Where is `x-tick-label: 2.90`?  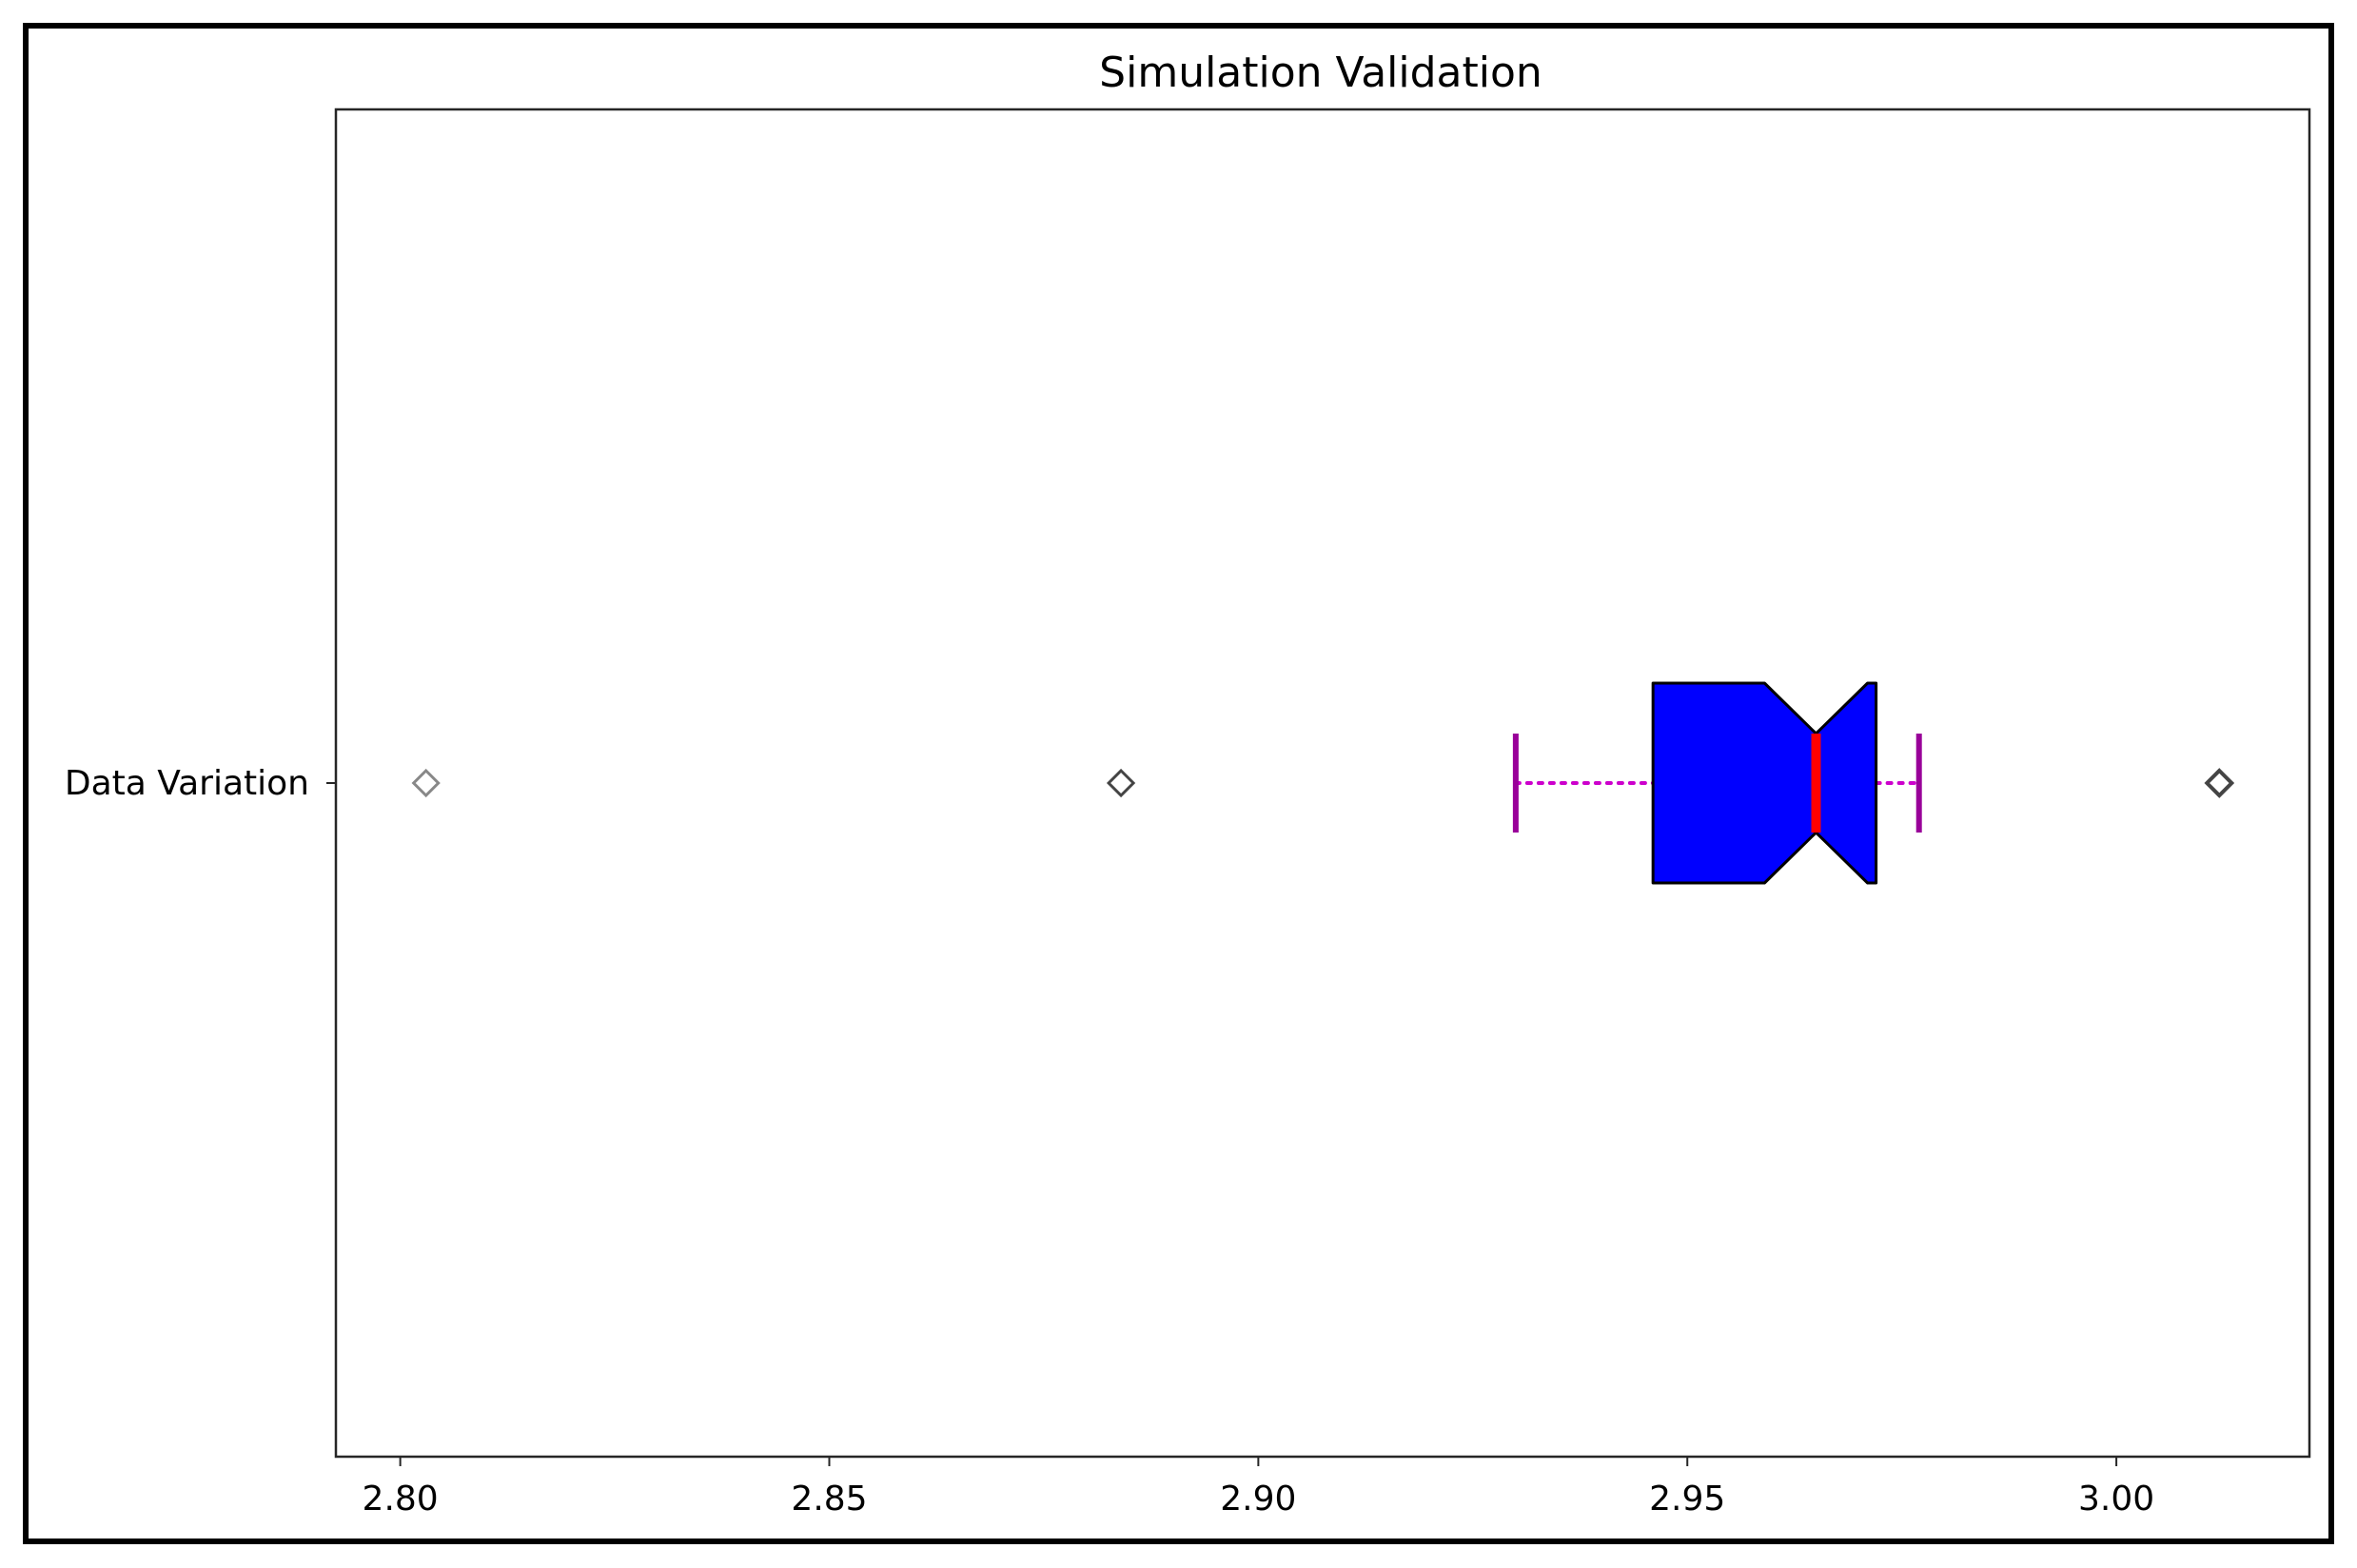
x-tick-label: 2.90 is located at coordinates (1258, 1499).